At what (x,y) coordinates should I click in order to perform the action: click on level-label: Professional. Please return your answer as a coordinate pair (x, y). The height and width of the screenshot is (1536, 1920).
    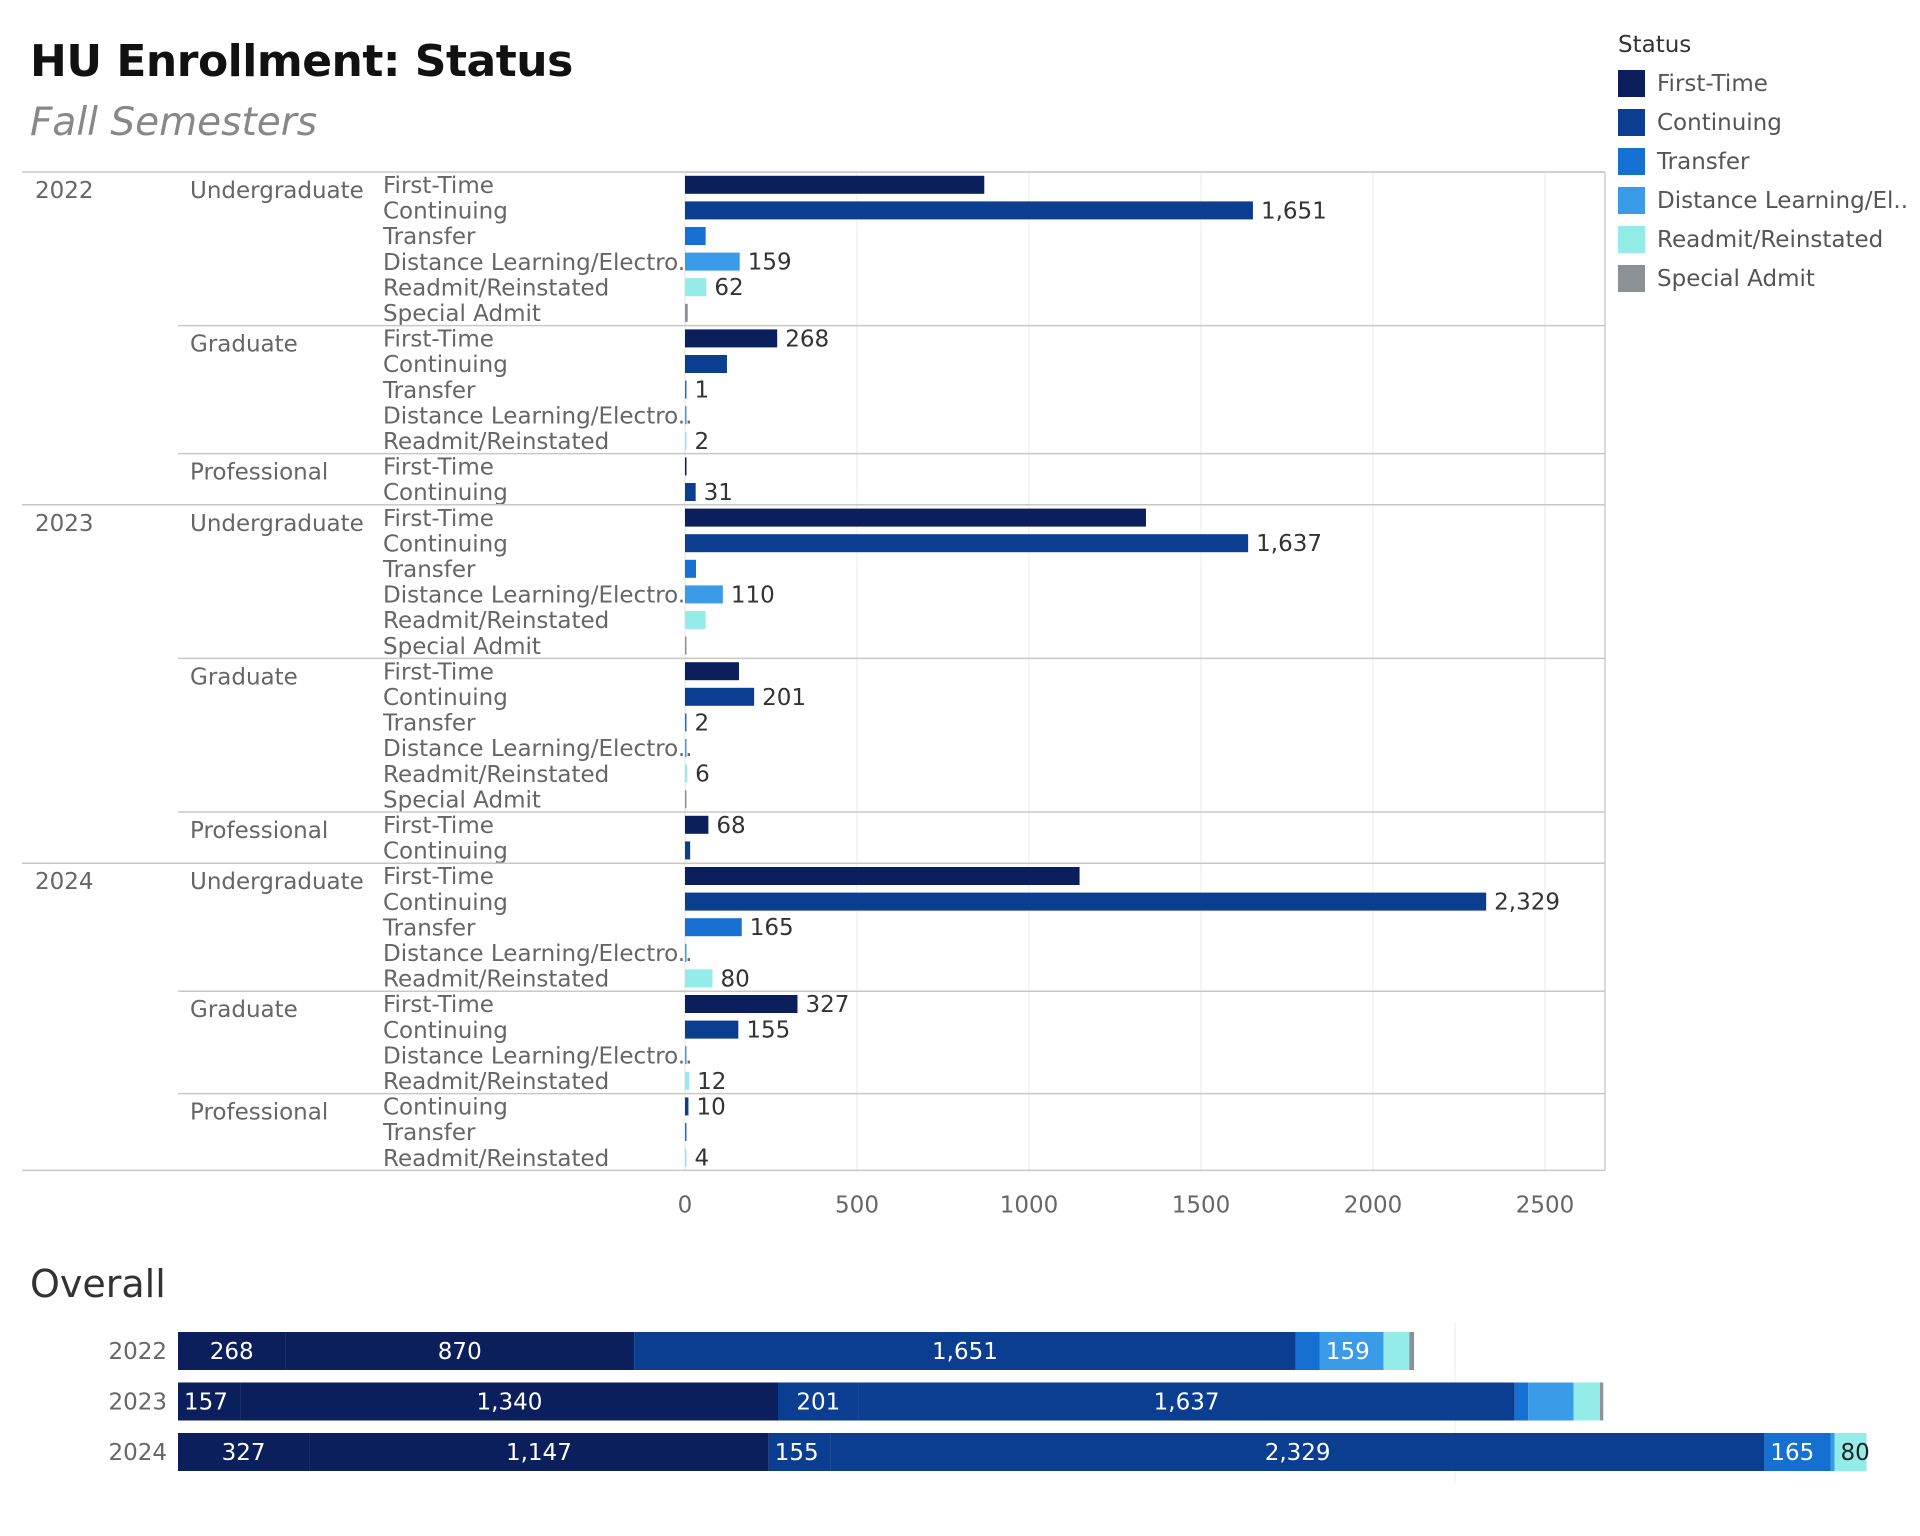
    Looking at the image, I should click on (259, 473).